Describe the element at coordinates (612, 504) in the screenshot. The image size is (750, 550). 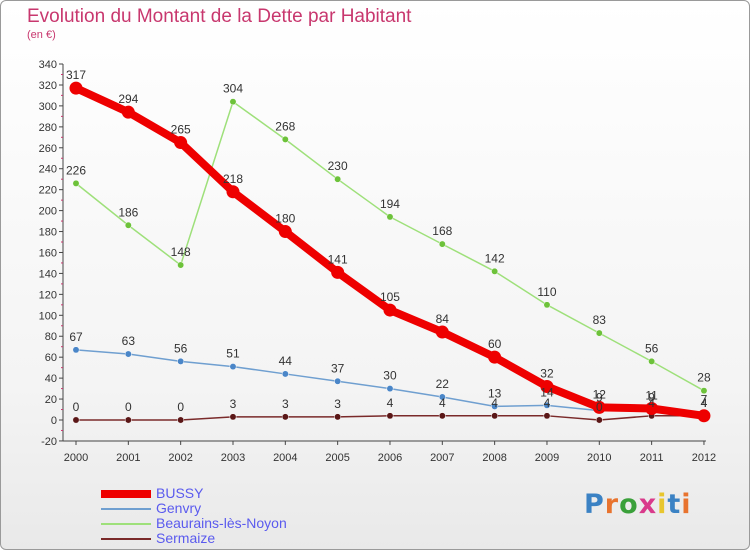
I see `logo-letter: r` at that location.